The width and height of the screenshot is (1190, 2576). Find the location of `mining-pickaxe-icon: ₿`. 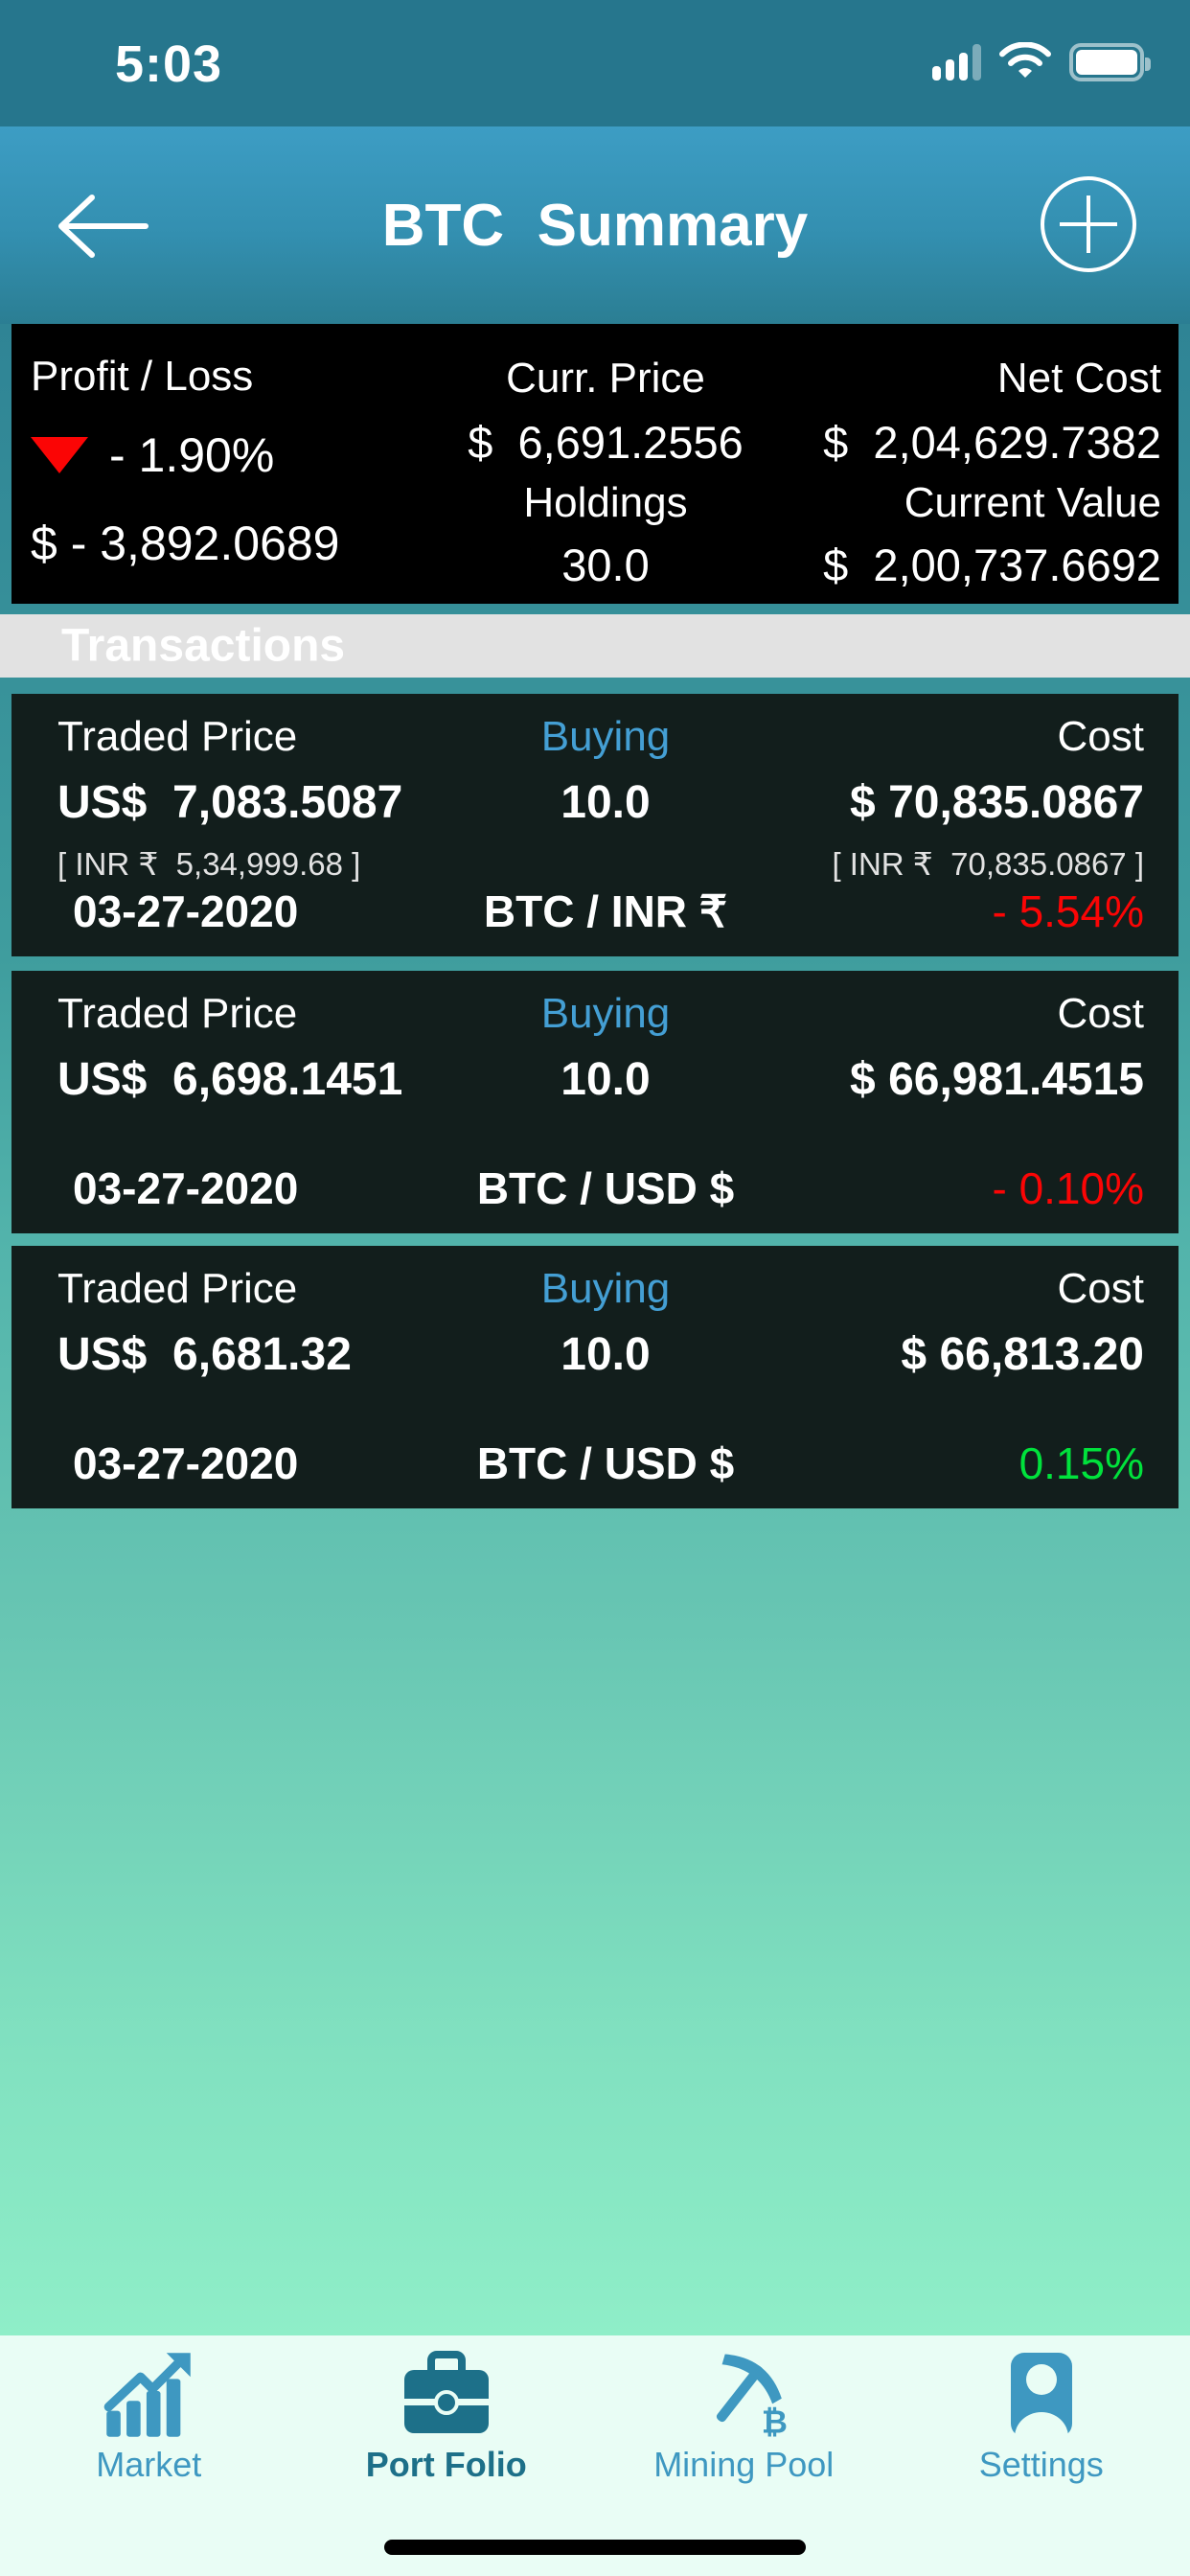

mining-pickaxe-icon: ₿ is located at coordinates (744, 2395).